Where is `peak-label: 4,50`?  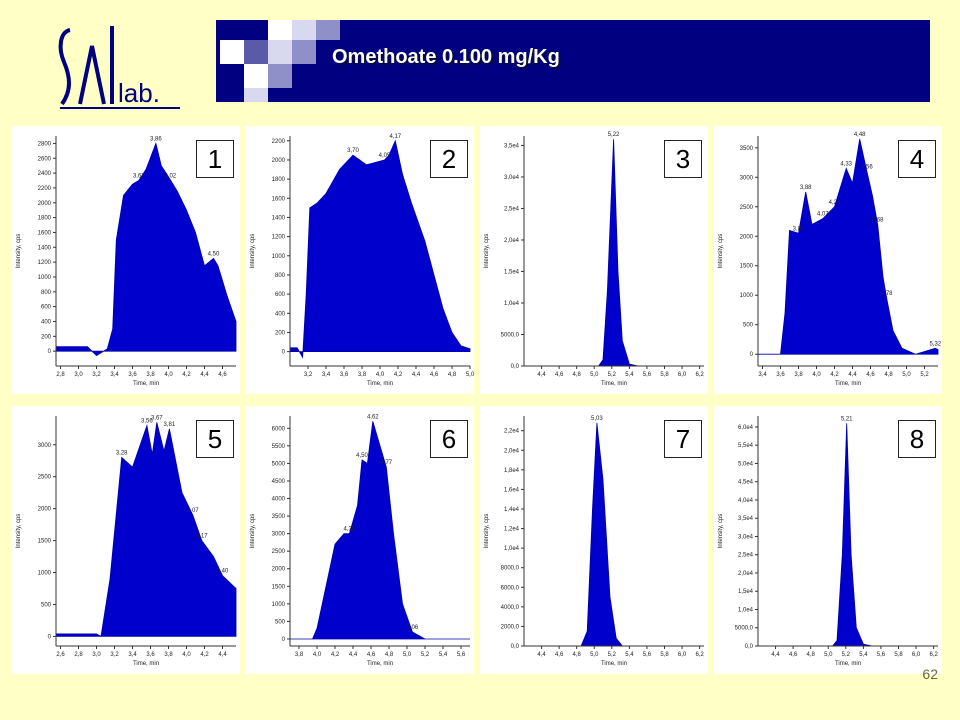 peak-label: 4,50 is located at coordinates (214, 254).